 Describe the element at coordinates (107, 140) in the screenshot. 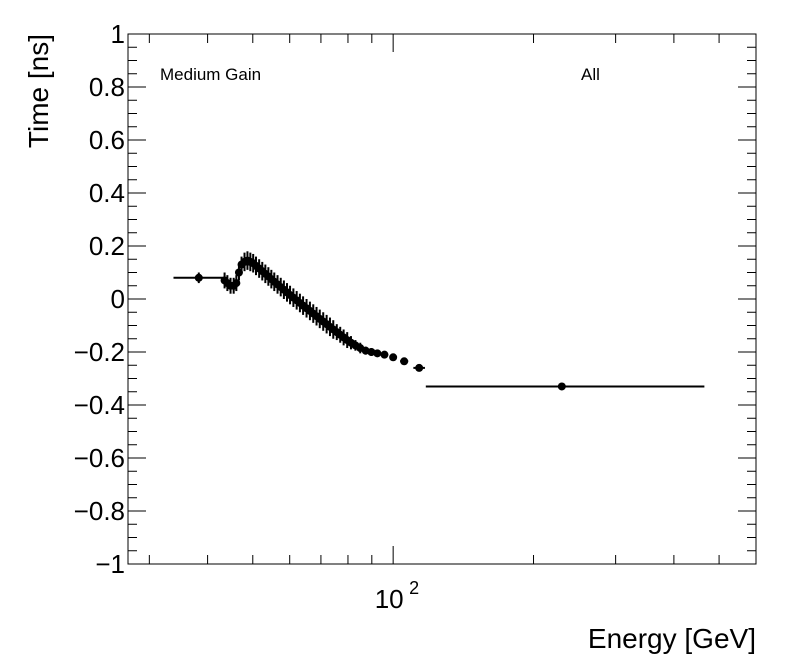

I see `y-tick-label: 0.6` at that location.